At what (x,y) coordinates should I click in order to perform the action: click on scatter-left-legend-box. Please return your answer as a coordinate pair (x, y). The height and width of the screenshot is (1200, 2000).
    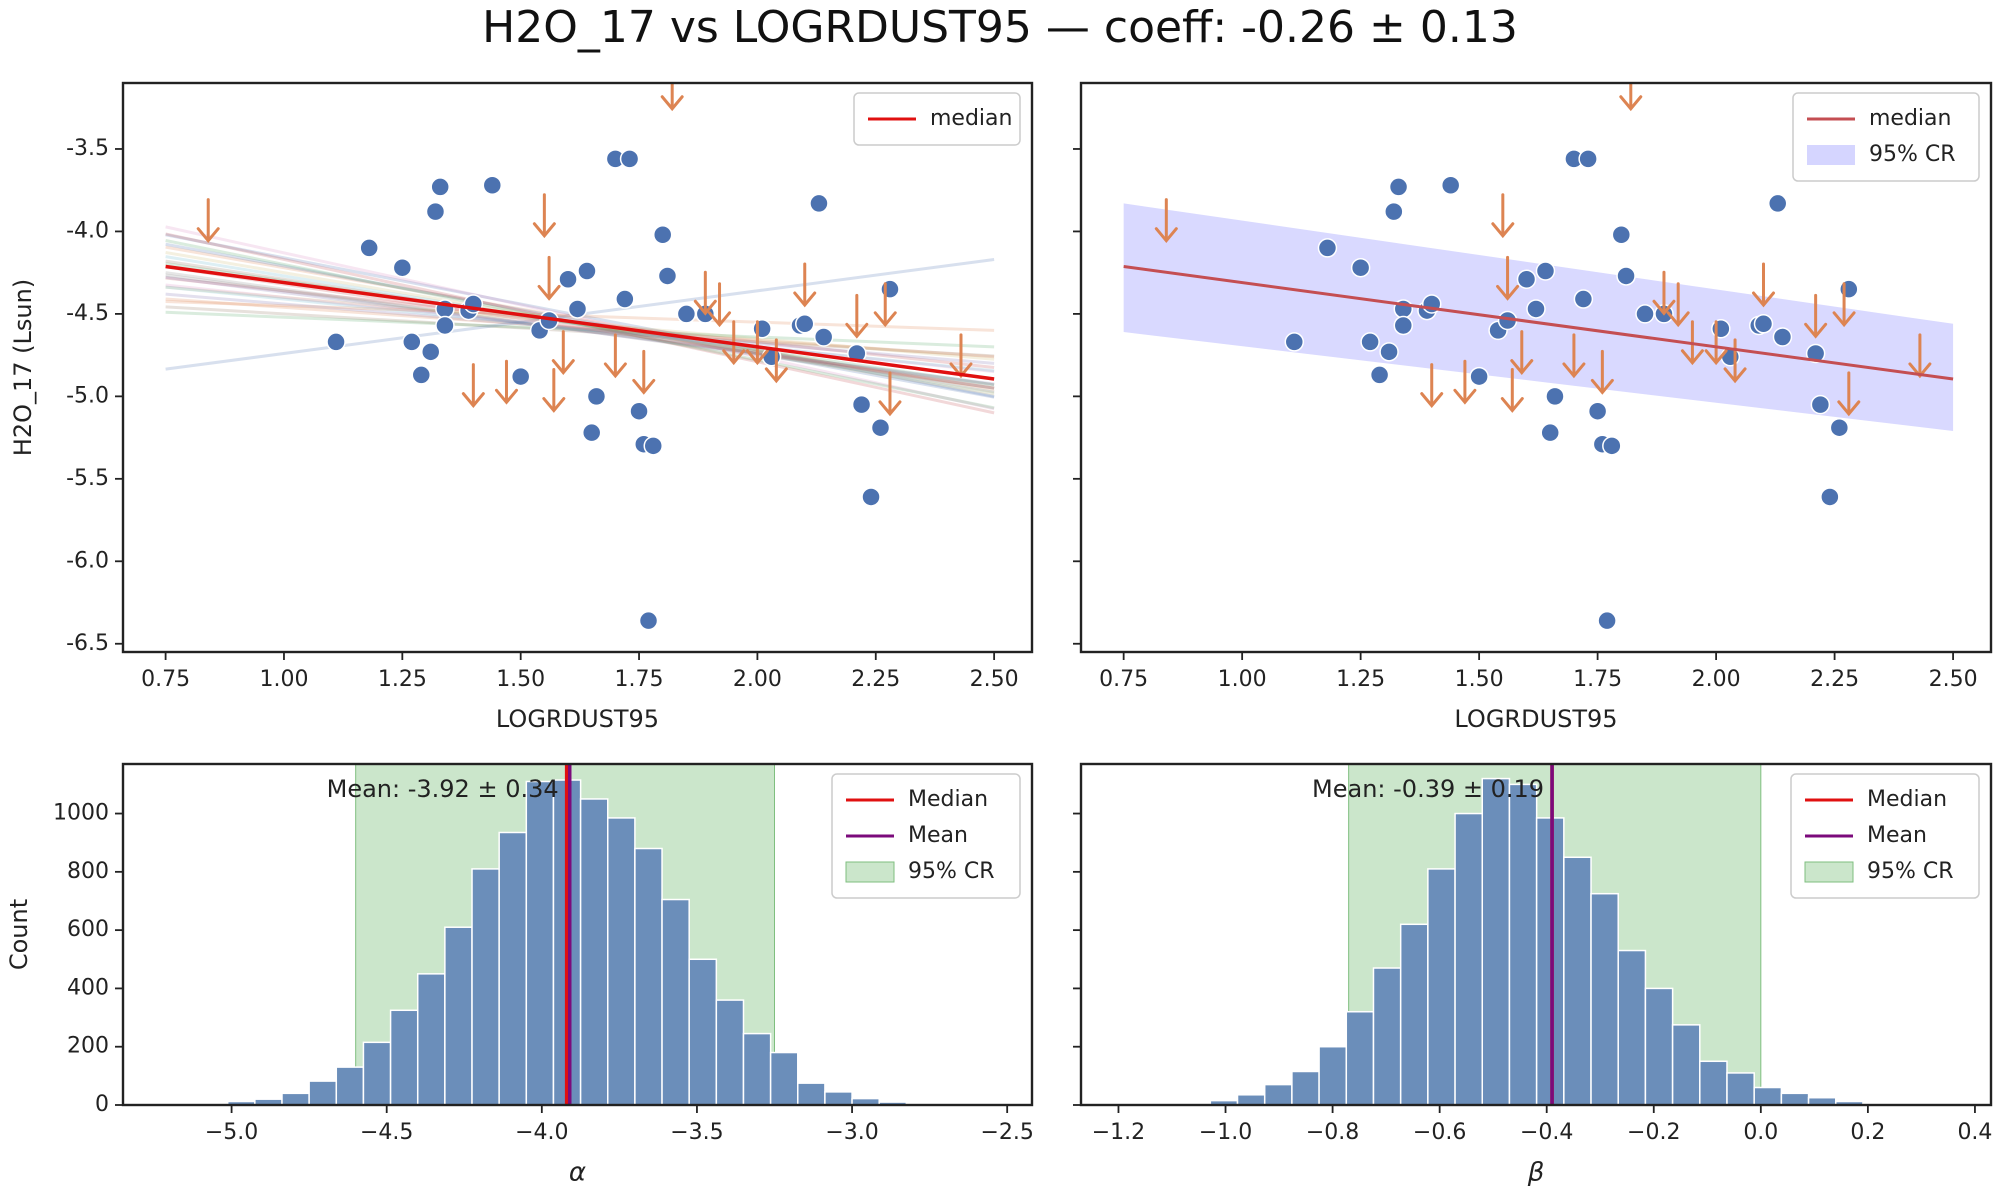
    Looking at the image, I should click on (937, 119).